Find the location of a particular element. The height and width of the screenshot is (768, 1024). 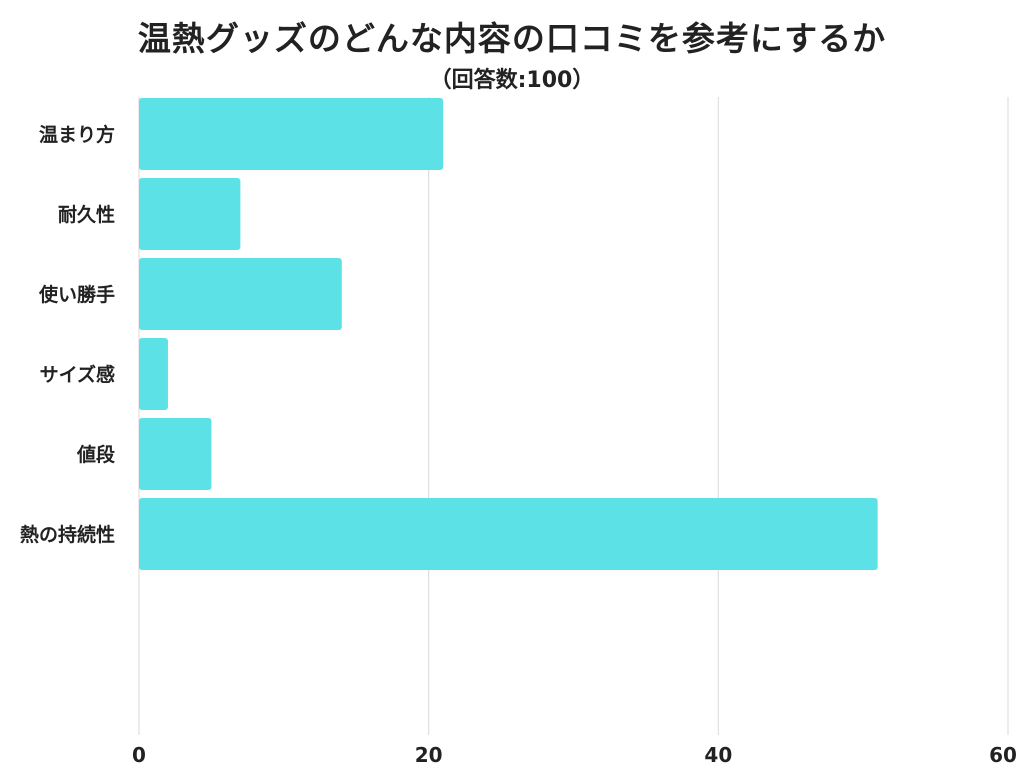

chart-subtitle: （回答数:100） is located at coordinates (512, 80).